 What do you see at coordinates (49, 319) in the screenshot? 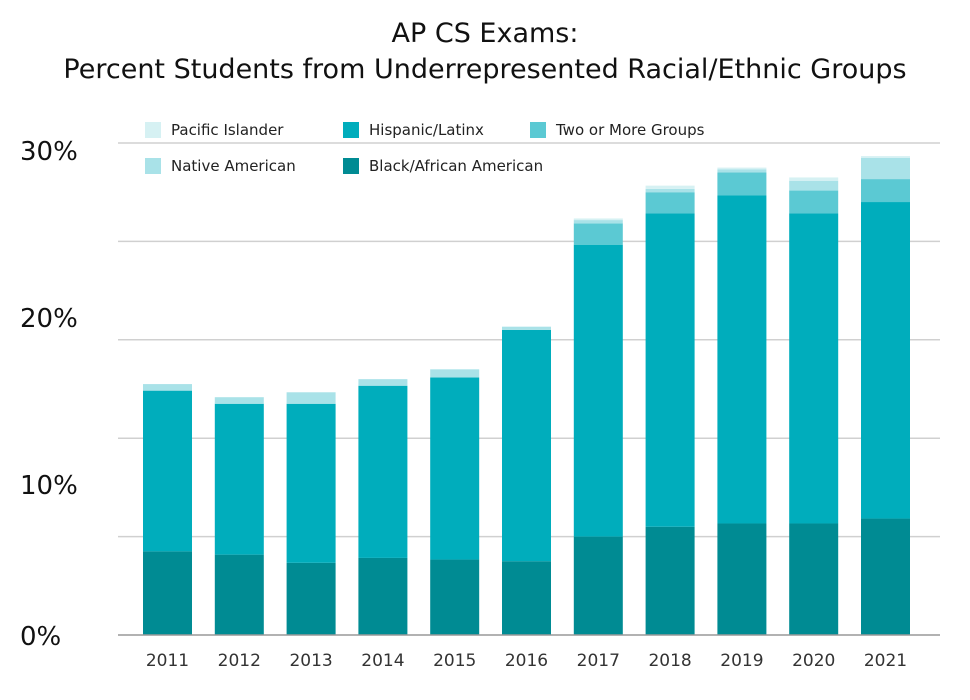
I see `y-tick-label: 20%` at bounding box center [49, 319].